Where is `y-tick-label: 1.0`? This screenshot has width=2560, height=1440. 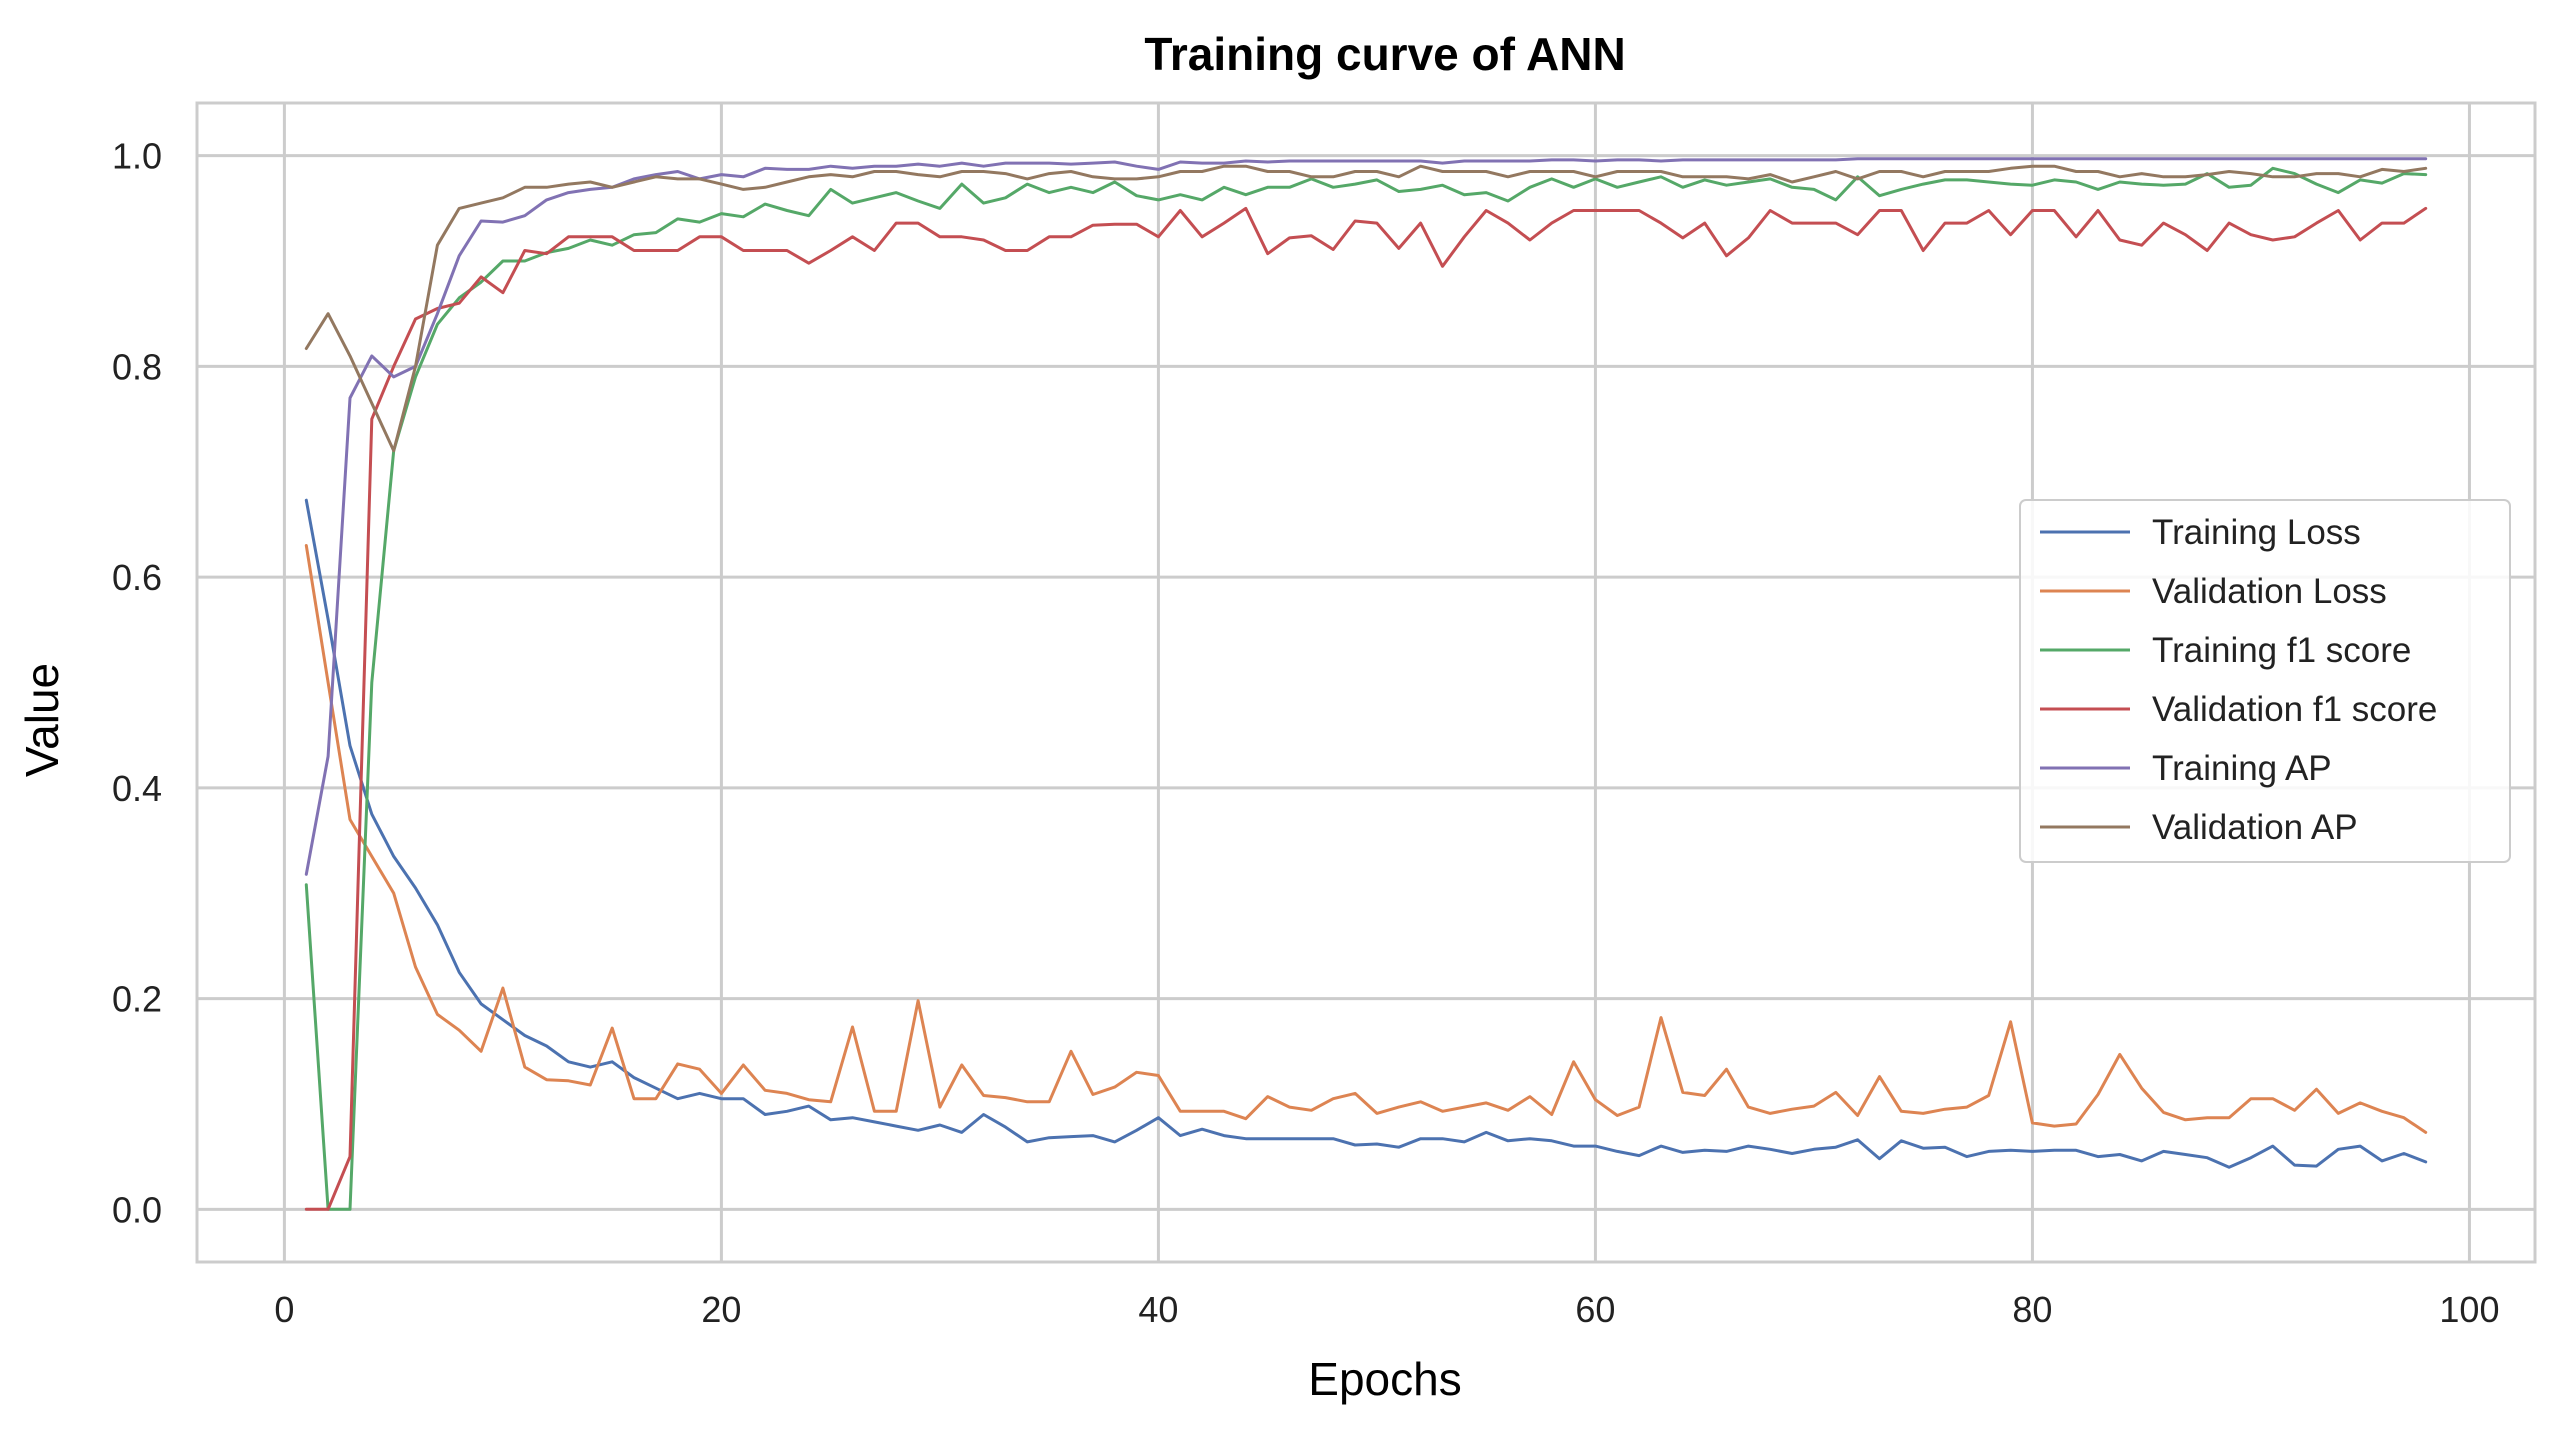 y-tick-label: 1.0 is located at coordinates (137, 156).